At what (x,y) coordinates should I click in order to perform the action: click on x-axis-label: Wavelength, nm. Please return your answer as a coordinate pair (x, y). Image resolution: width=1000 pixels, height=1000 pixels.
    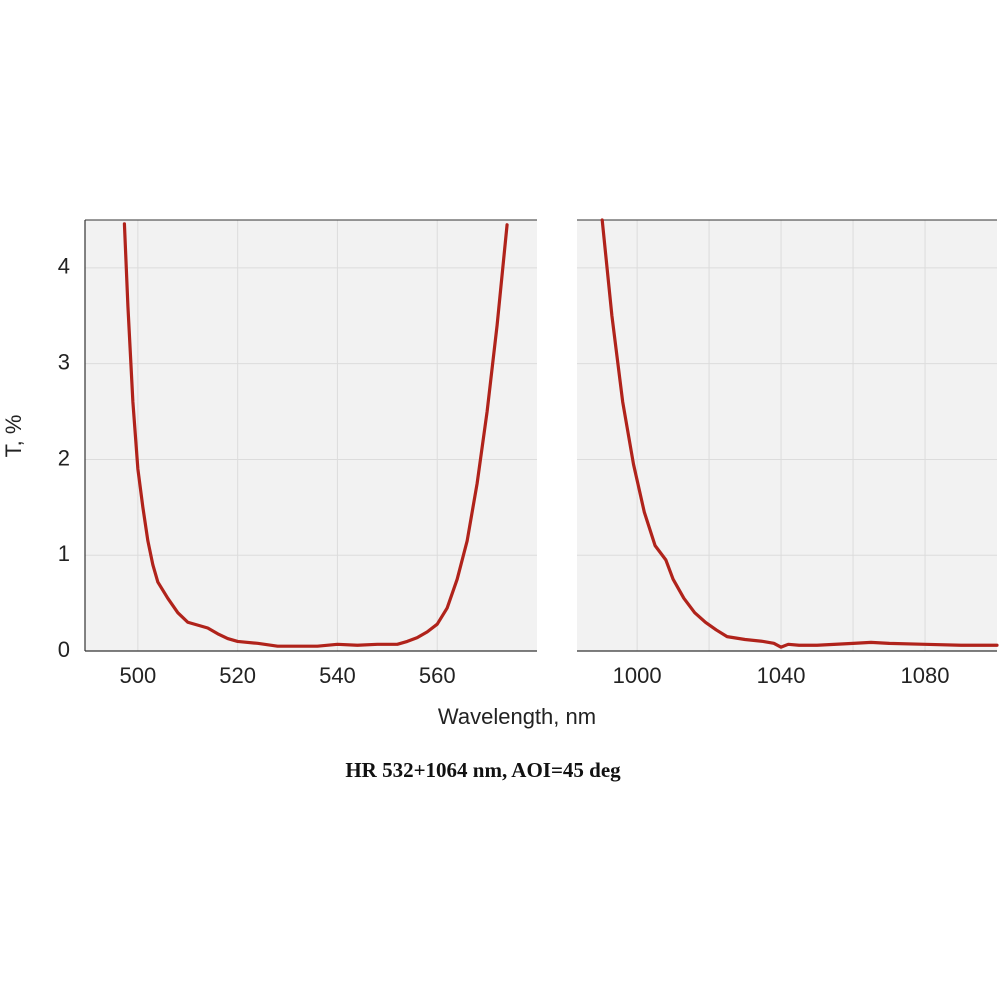
    Looking at the image, I should click on (517, 716).